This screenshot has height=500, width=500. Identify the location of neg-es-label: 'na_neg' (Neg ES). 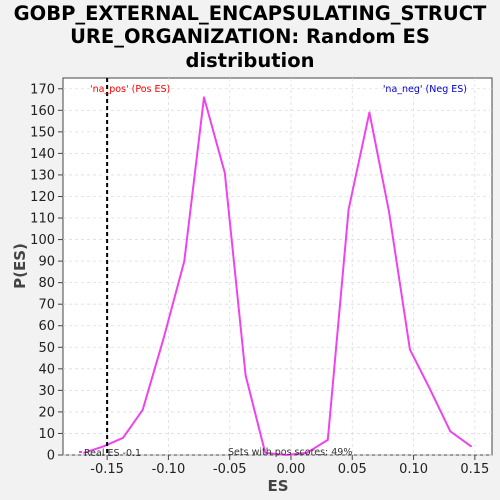
(425, 89).